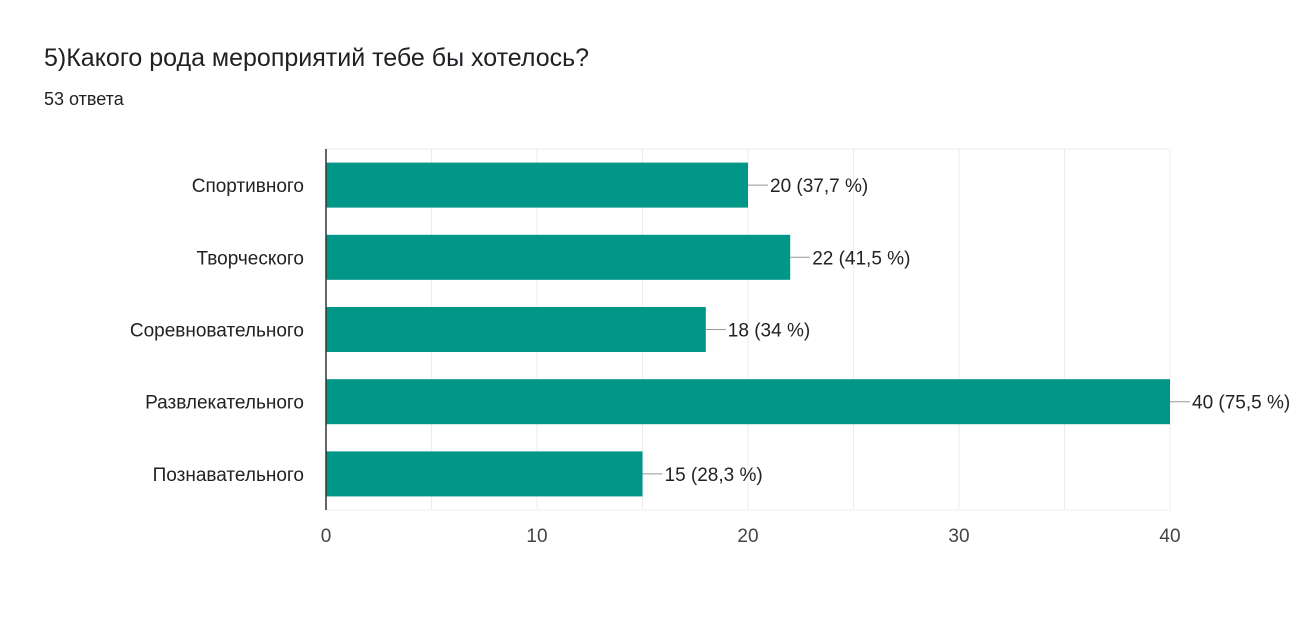 The image size is (1302, 619). What do you see at coordinates (84, 99) in the screenshot?
I see `response-count: 53 ответа` at bounding box center [84, 99].